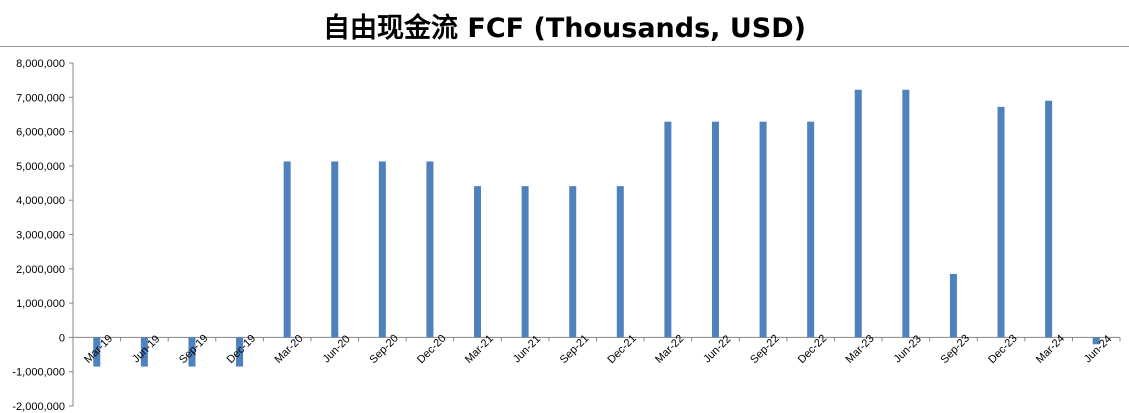 The height and width of the screenshot is (413, 1129). I want to click on x-tick-label: Jun-20, so click(336, 349).